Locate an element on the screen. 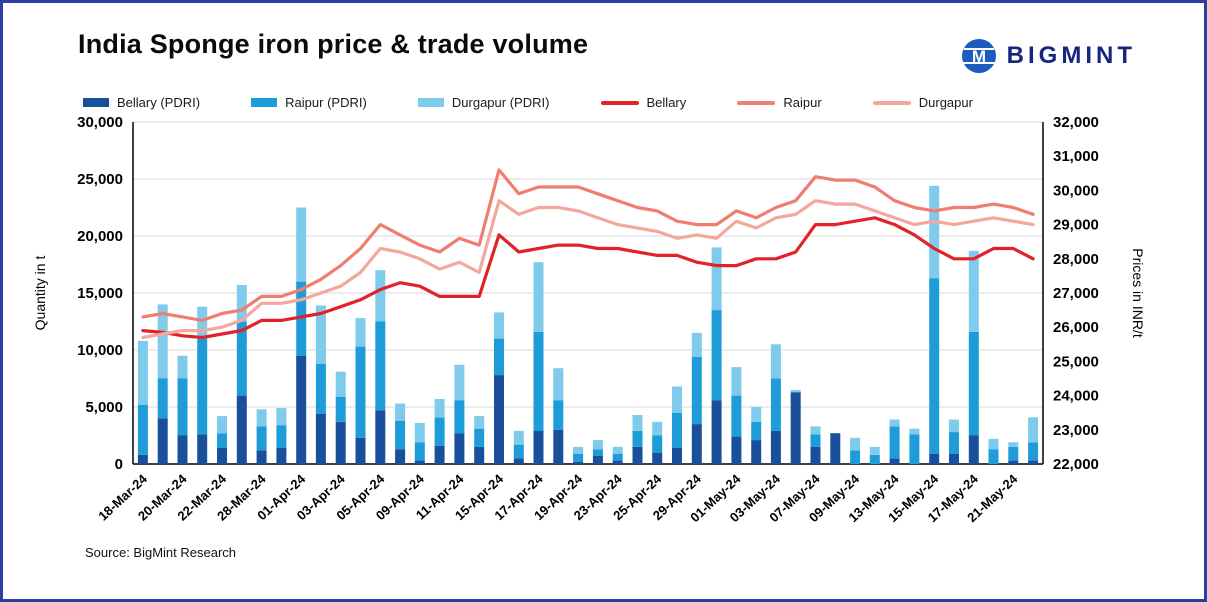  y-tick-label-right: 29,000 is located at coordinates (1076, 225).